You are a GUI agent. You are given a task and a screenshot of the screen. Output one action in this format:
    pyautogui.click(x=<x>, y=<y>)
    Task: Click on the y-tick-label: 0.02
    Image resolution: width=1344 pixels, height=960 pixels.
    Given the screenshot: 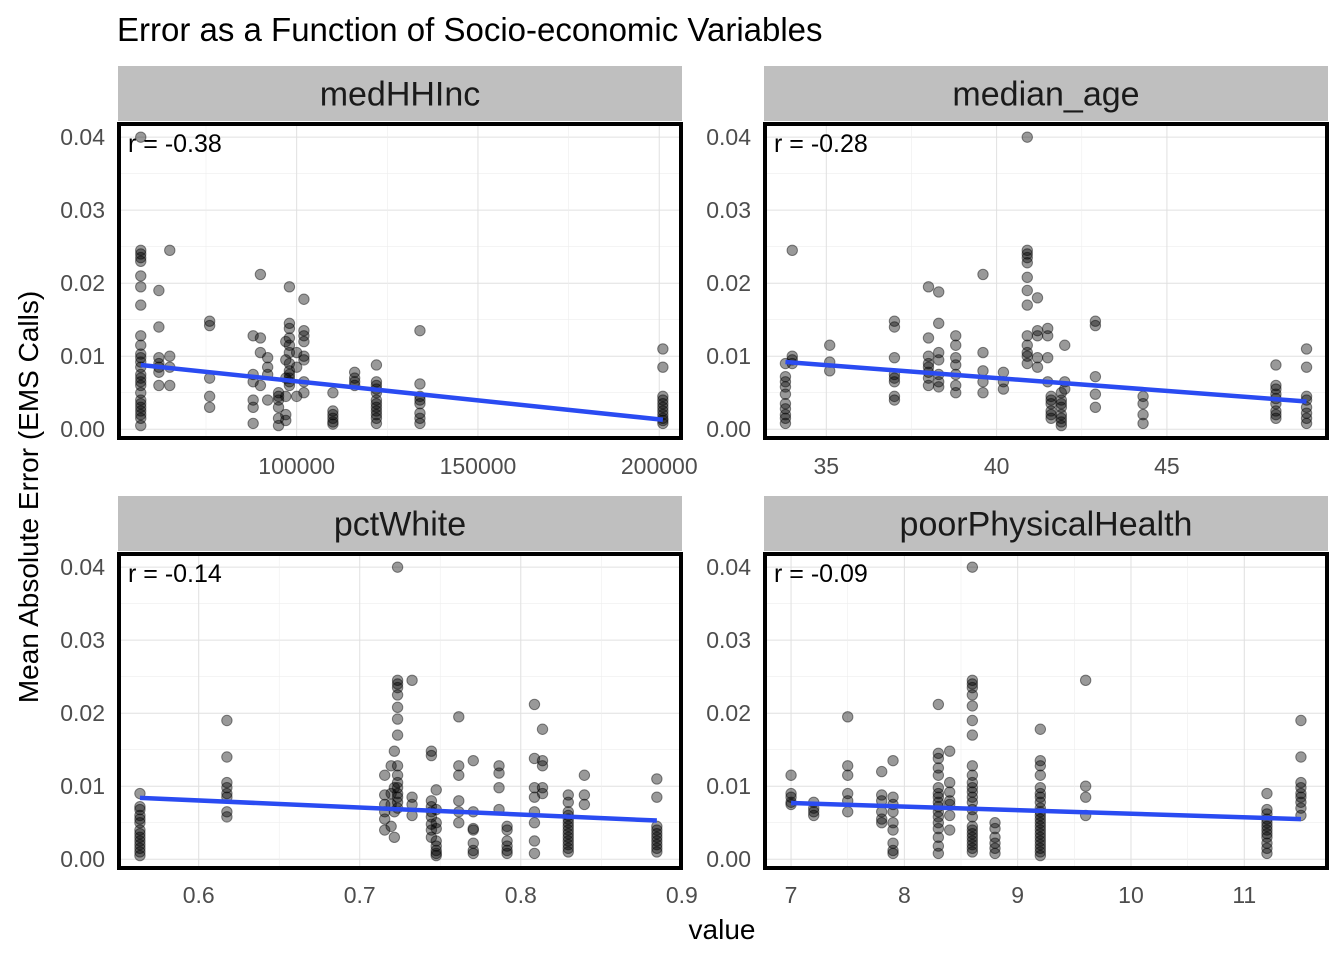 What is the action you would take?
    pyautogui.click(x=728, y=283)
    